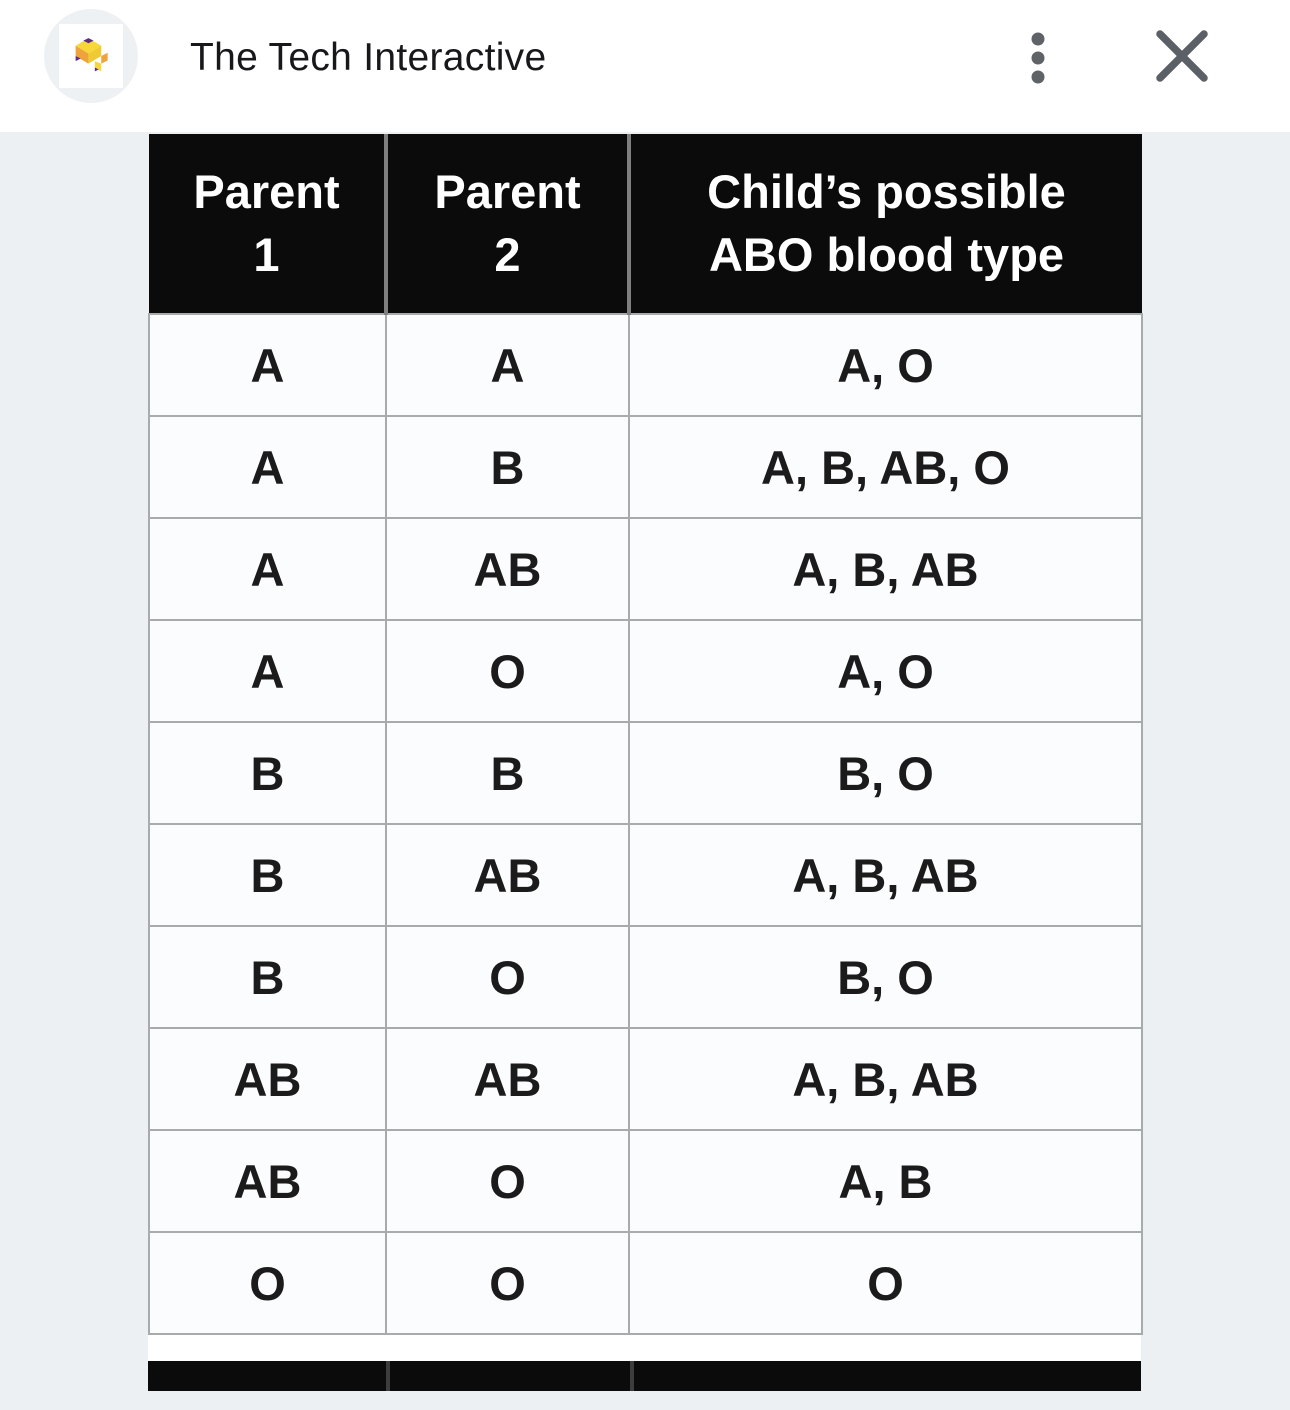  What do you see at coordinates (507, 191) in the screenshot?
I see `col-header-parent2-line1: Parent` at bounding box center [507, 191].